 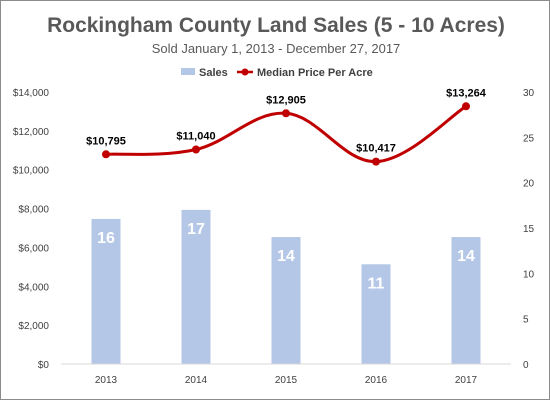 I want to click on x-axis-tick-label: 2014, so click(x=196, y=380).